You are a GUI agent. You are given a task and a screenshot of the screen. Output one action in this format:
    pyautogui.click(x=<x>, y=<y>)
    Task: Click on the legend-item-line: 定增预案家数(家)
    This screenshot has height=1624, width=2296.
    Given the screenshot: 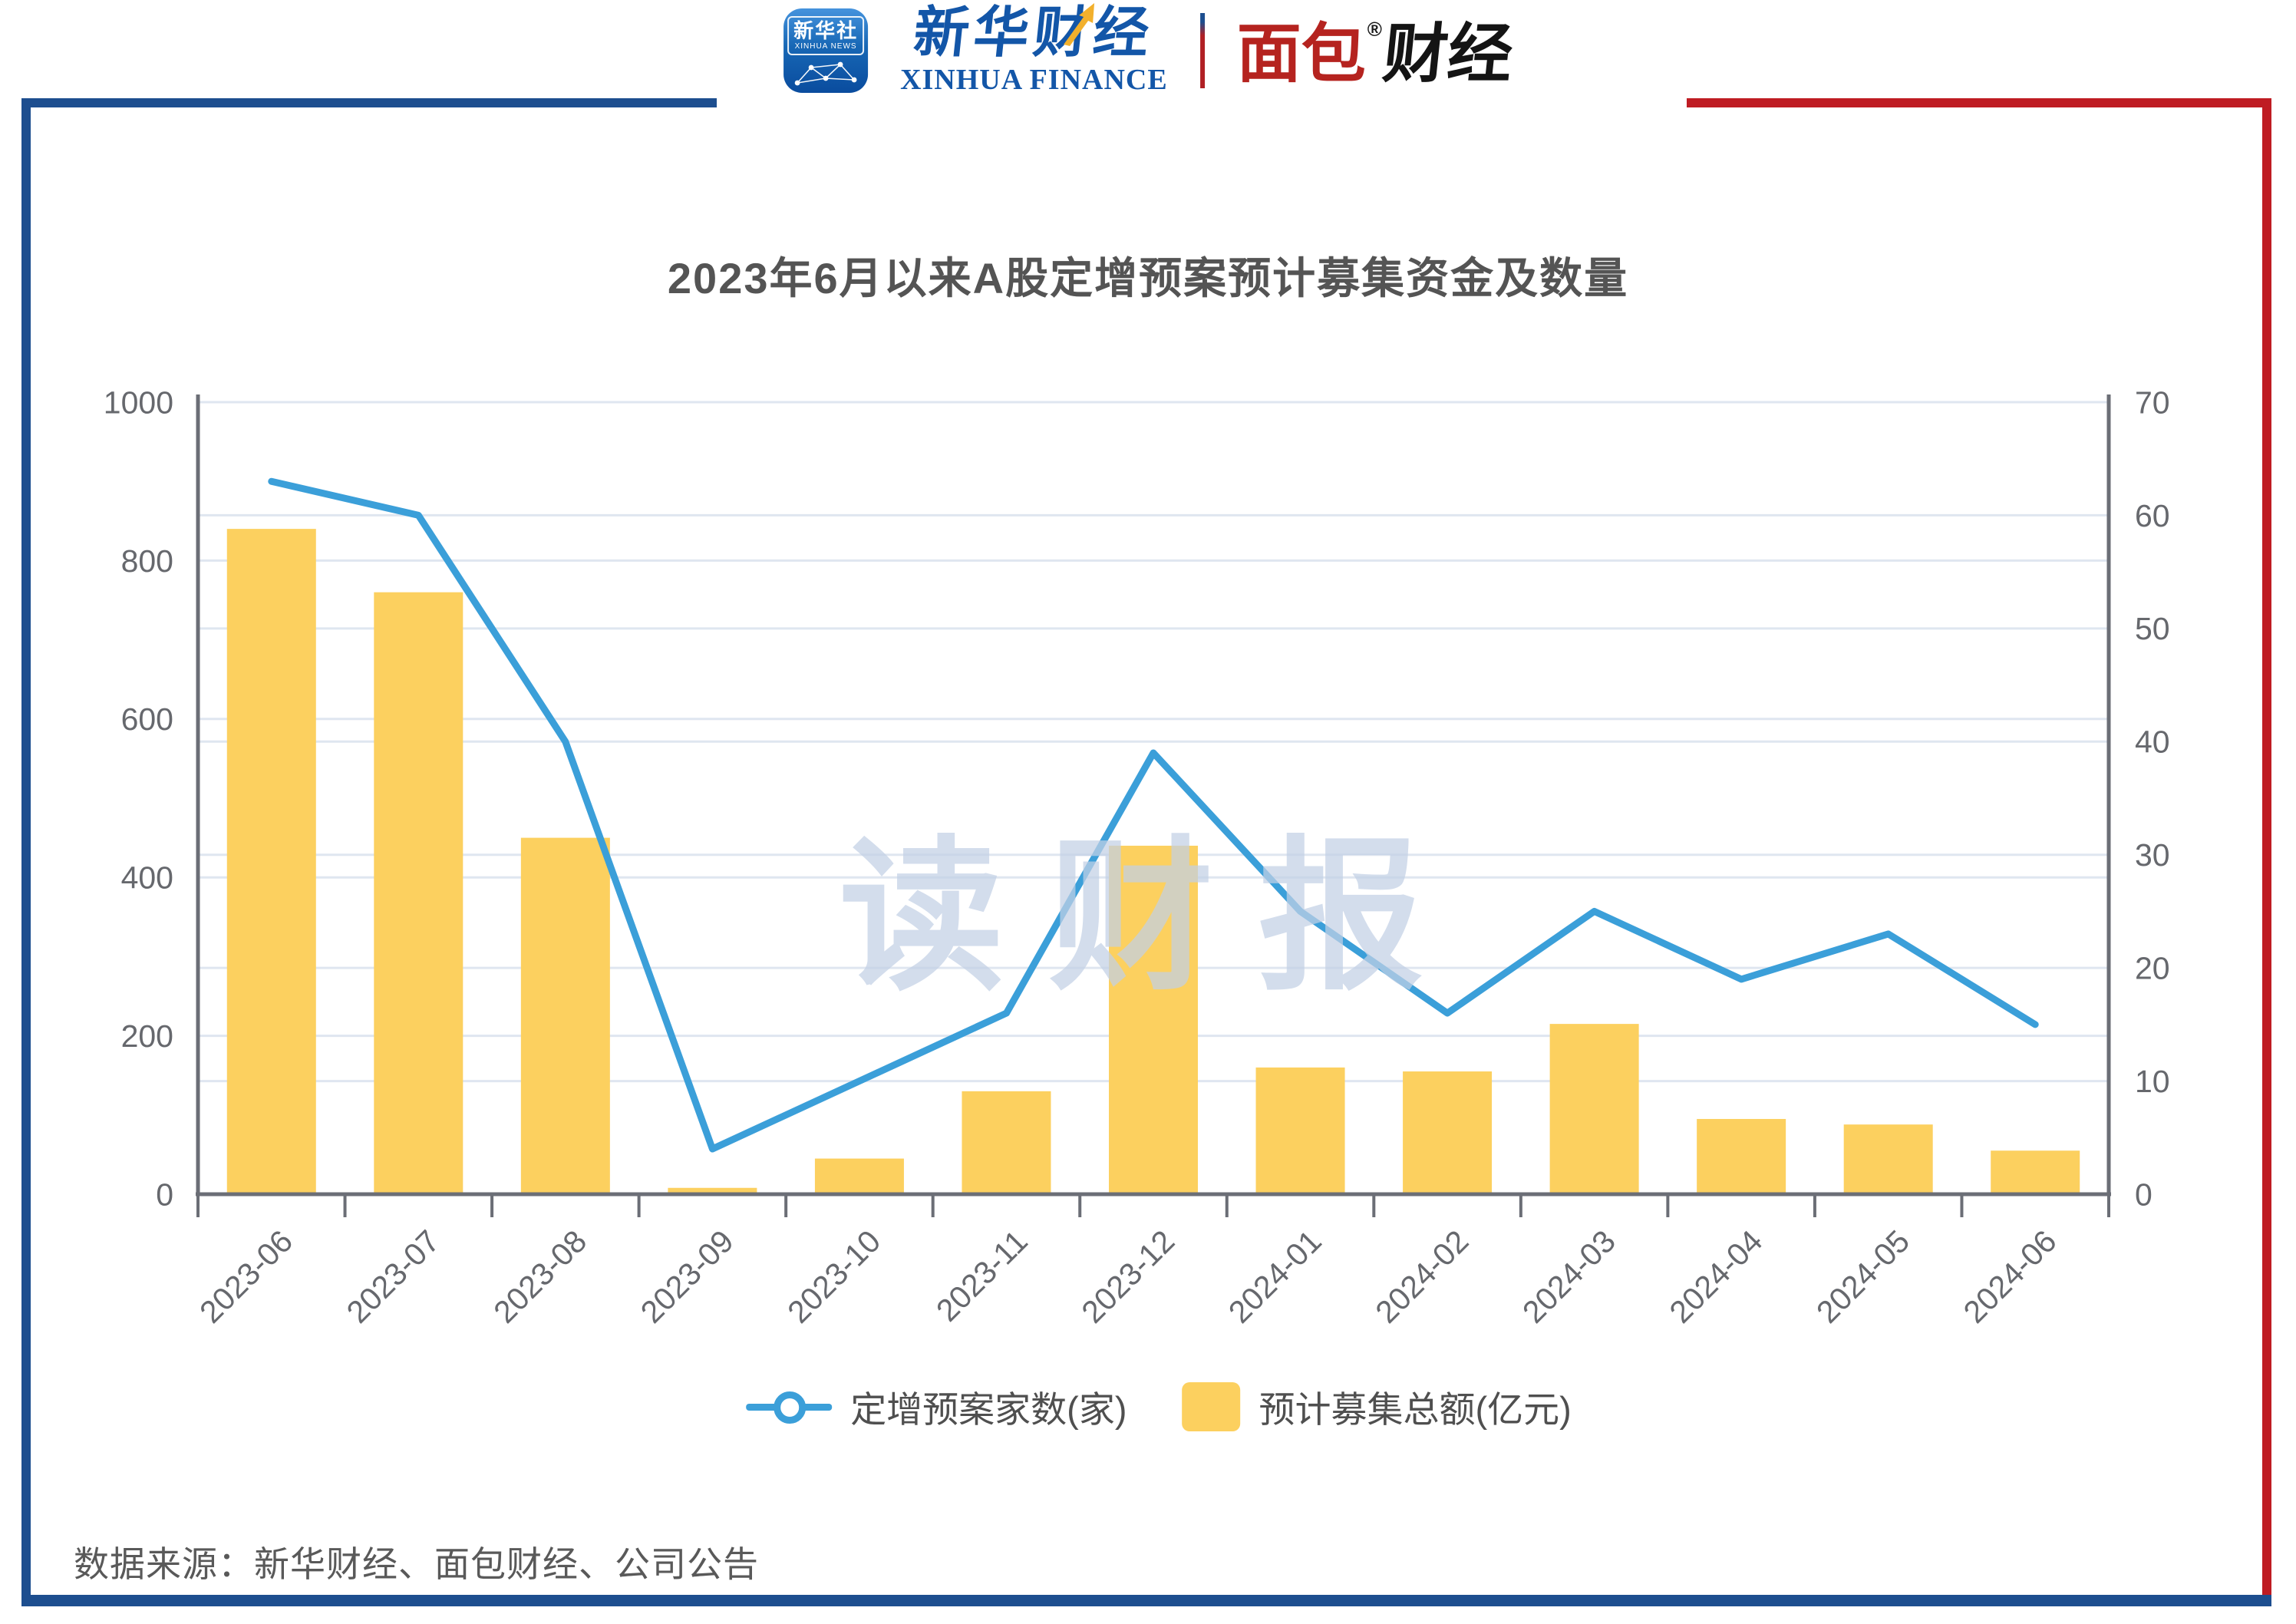 What is the action you would take?
    pyautogui.click(x=936, y=1406)
    